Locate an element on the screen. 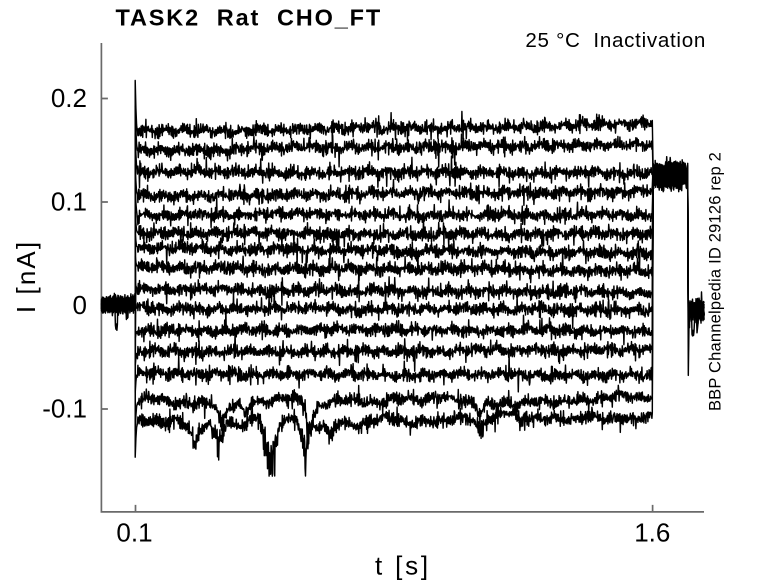 This screenshot has width=778, height=583. svg-text: I [nA] is located at coordinates (26, 276).